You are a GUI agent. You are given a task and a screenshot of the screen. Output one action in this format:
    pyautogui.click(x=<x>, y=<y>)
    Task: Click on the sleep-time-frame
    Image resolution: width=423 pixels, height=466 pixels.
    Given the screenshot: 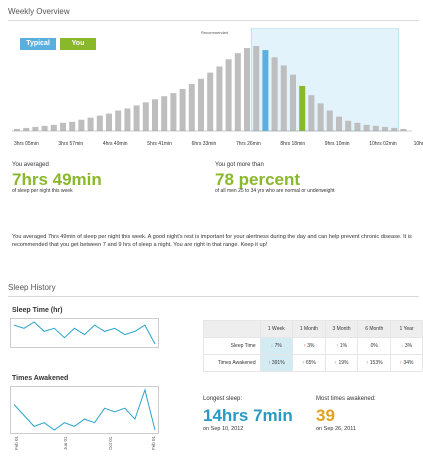 What is the action you would take?
    pyautogui.click(x=84, y=333)
    